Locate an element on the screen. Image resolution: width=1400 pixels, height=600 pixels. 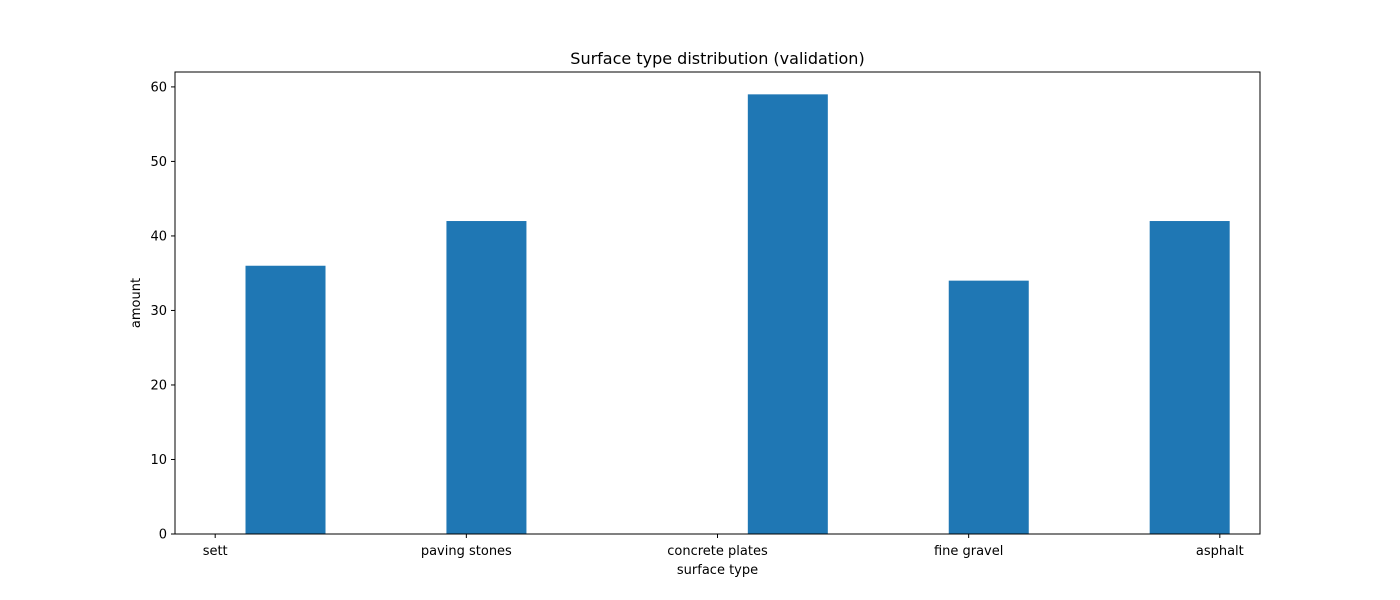
y-tick-label: 20 is located at coordinates (158, 385).